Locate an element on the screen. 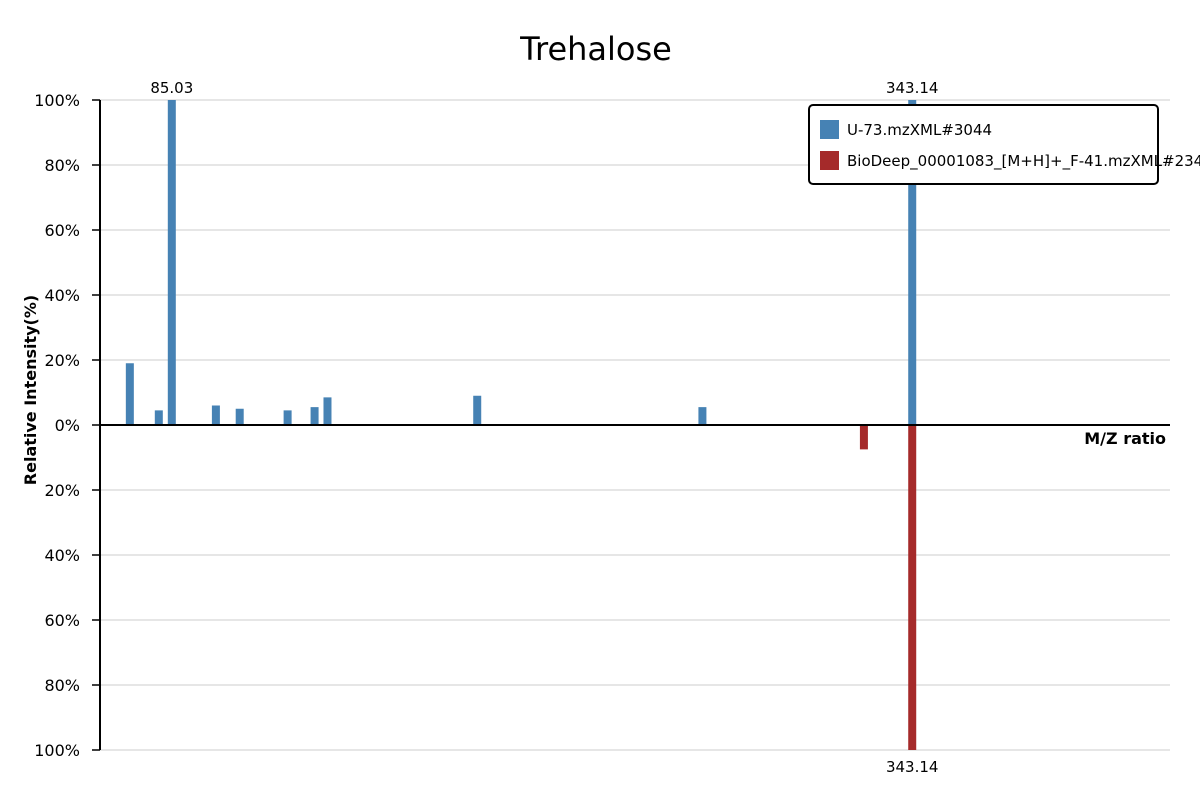  y-axis-title: Relative Intensity(%) is located at coordinates (30, 390).